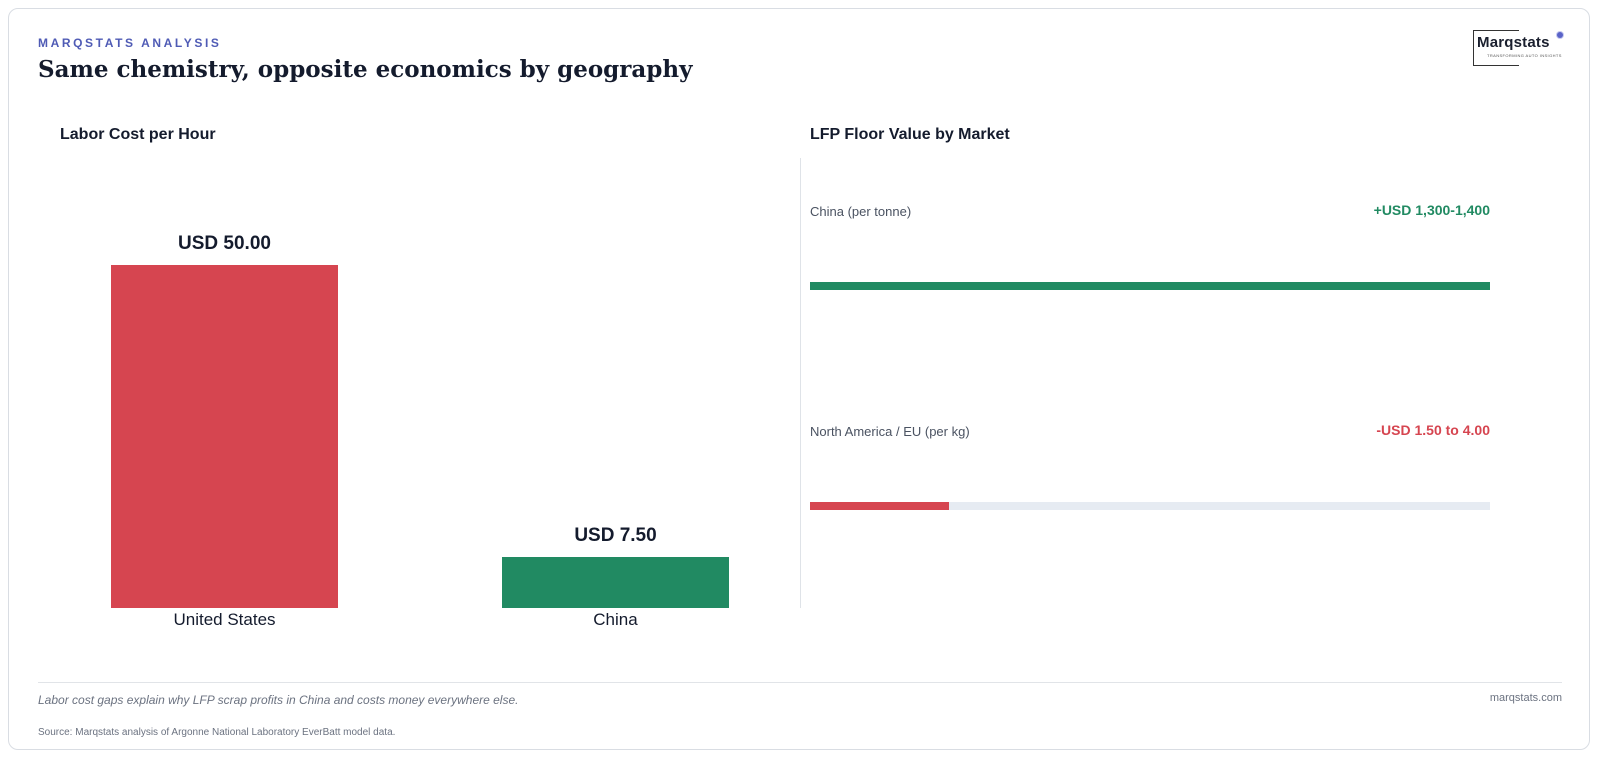  What do you see at coordinates (615, 582) in the screenshot?
I see `bar-china` at bounding box center [615, 582].